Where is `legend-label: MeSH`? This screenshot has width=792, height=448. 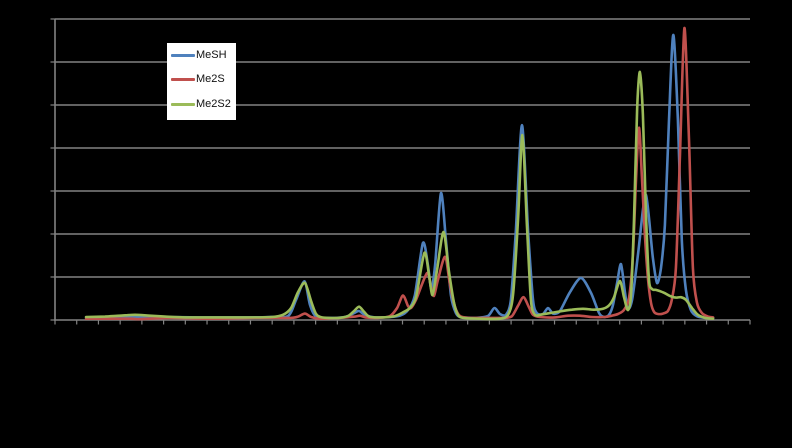
legend-label: MeSH is located at coordinates (211, 54).